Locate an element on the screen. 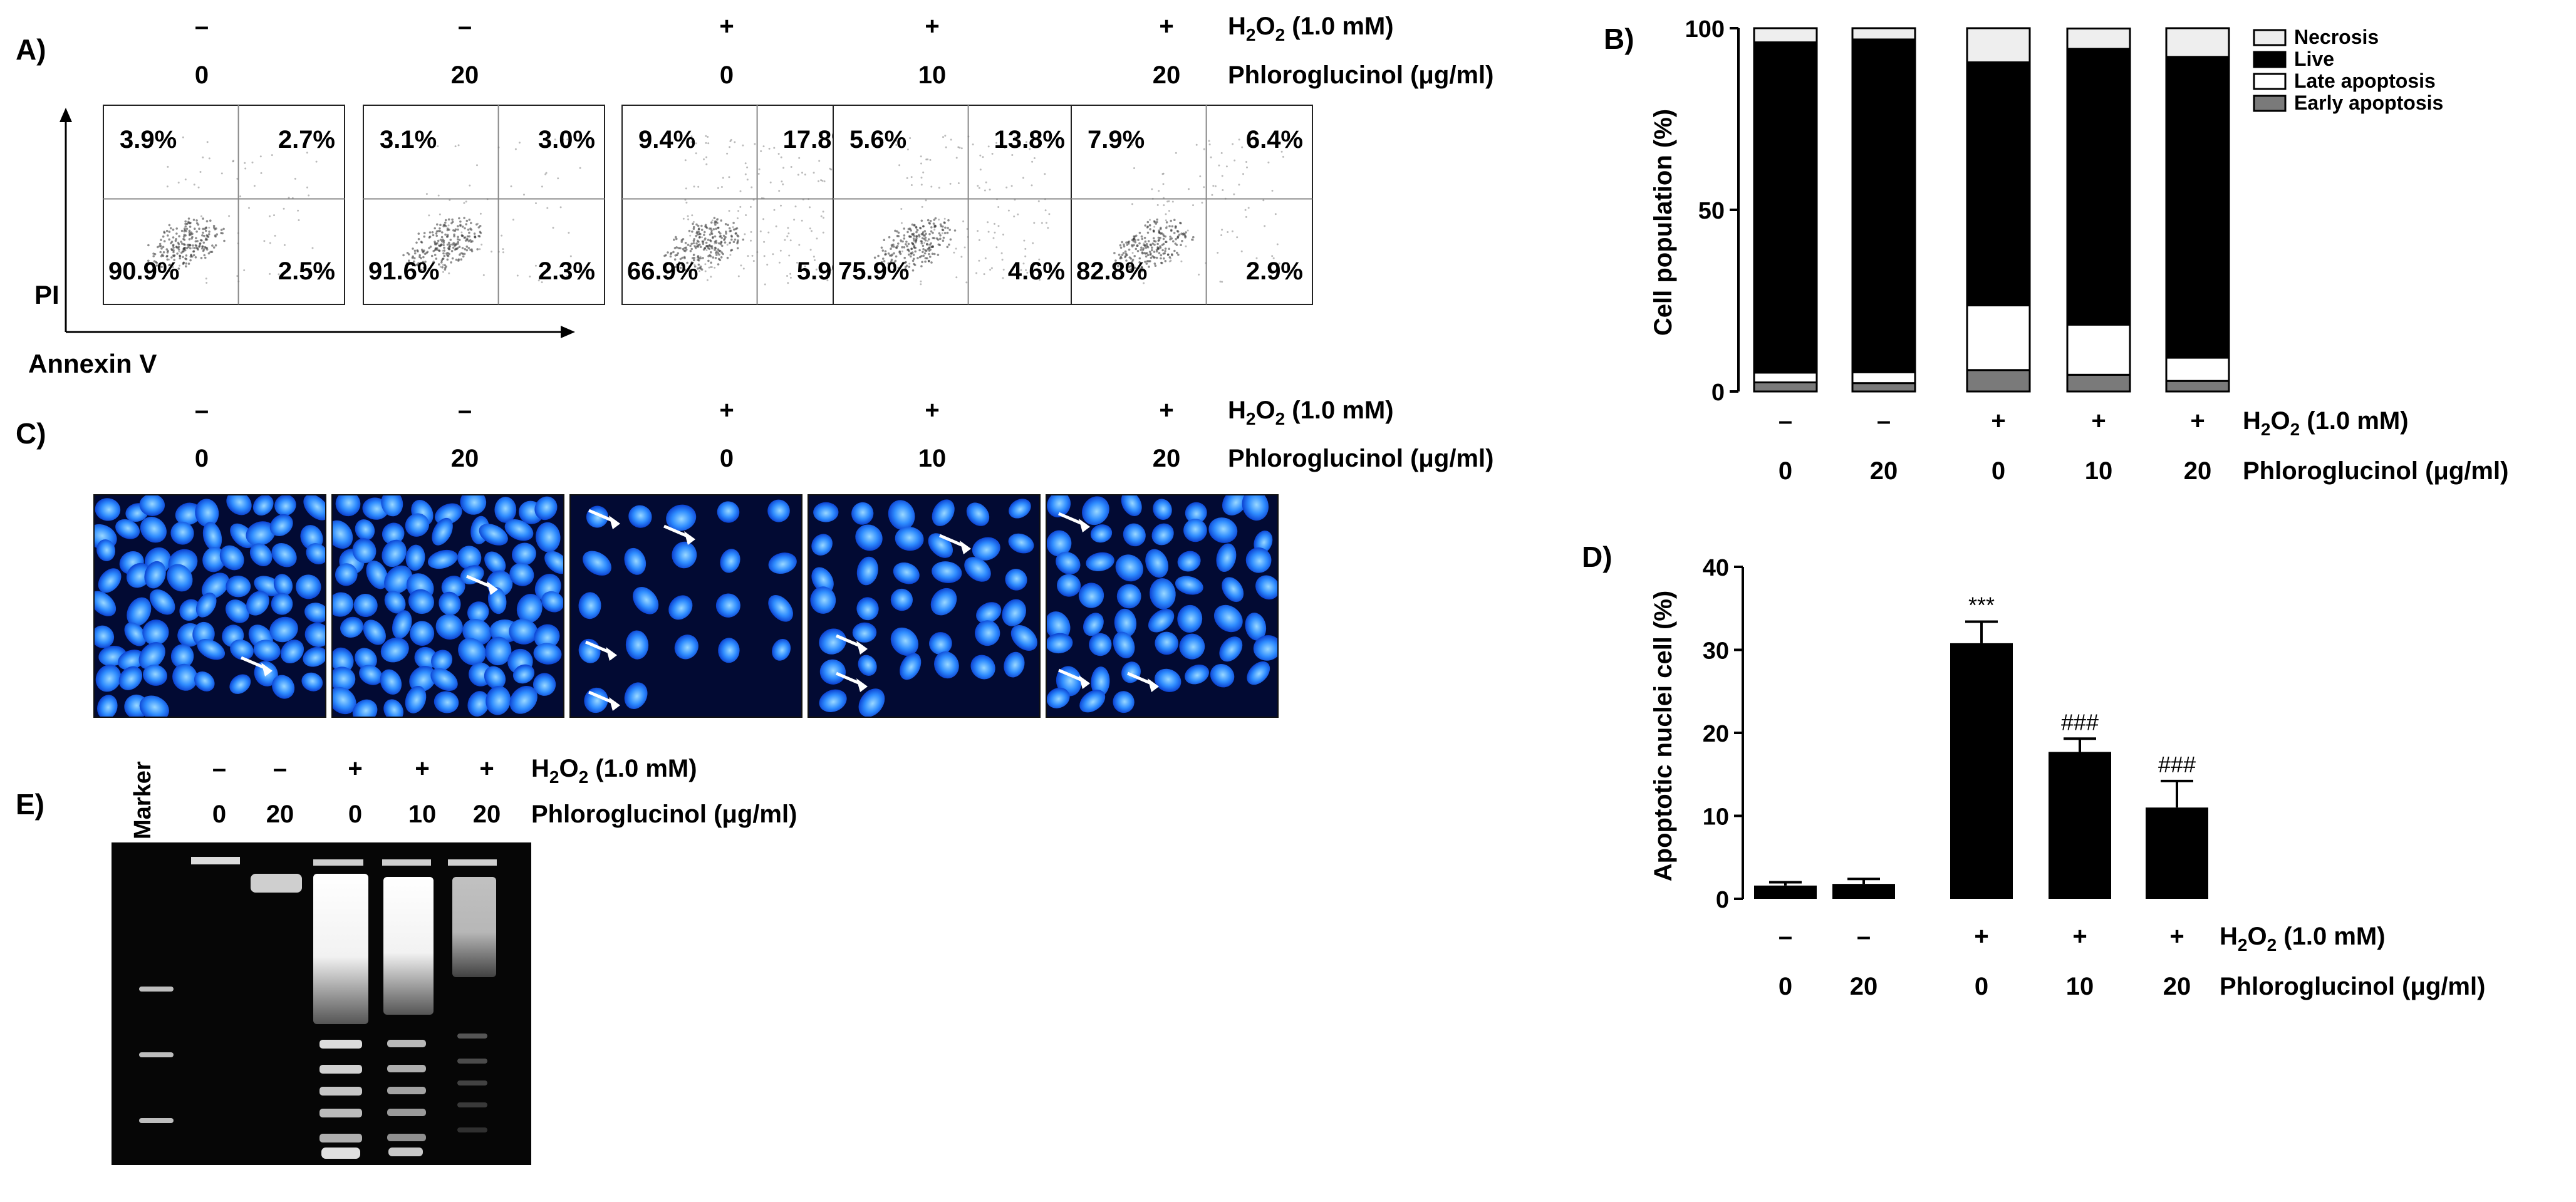 The height and width of the screenshot is (1202, 2576). d-h2o2-sign-4: + is located at coordinates (2079, 936).